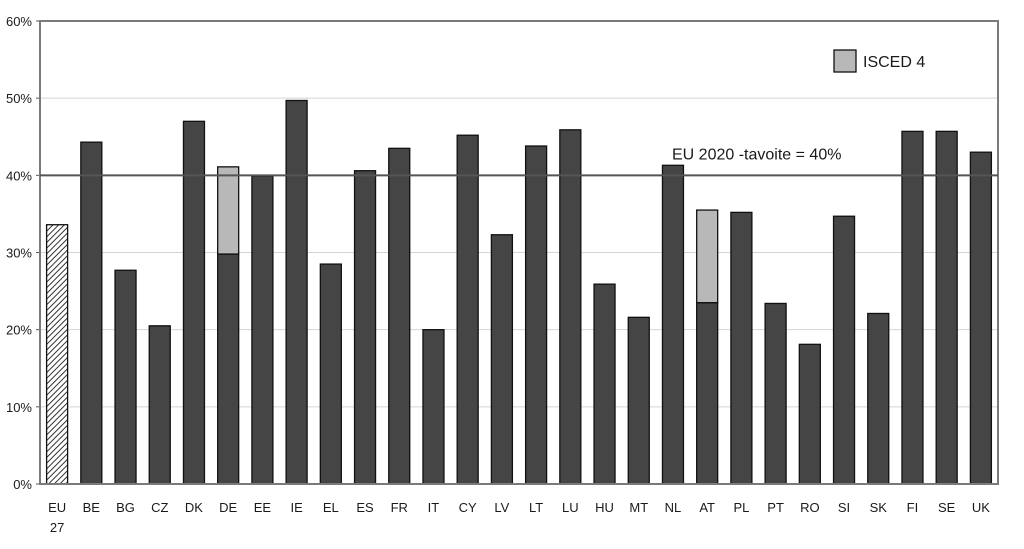 The height and width of the screenshot is (549, 1024). What do you see at coordinates (501, 507) in the screenshot?
I see `x-tick-label-lv: LV` at bounding box center [501, 507].